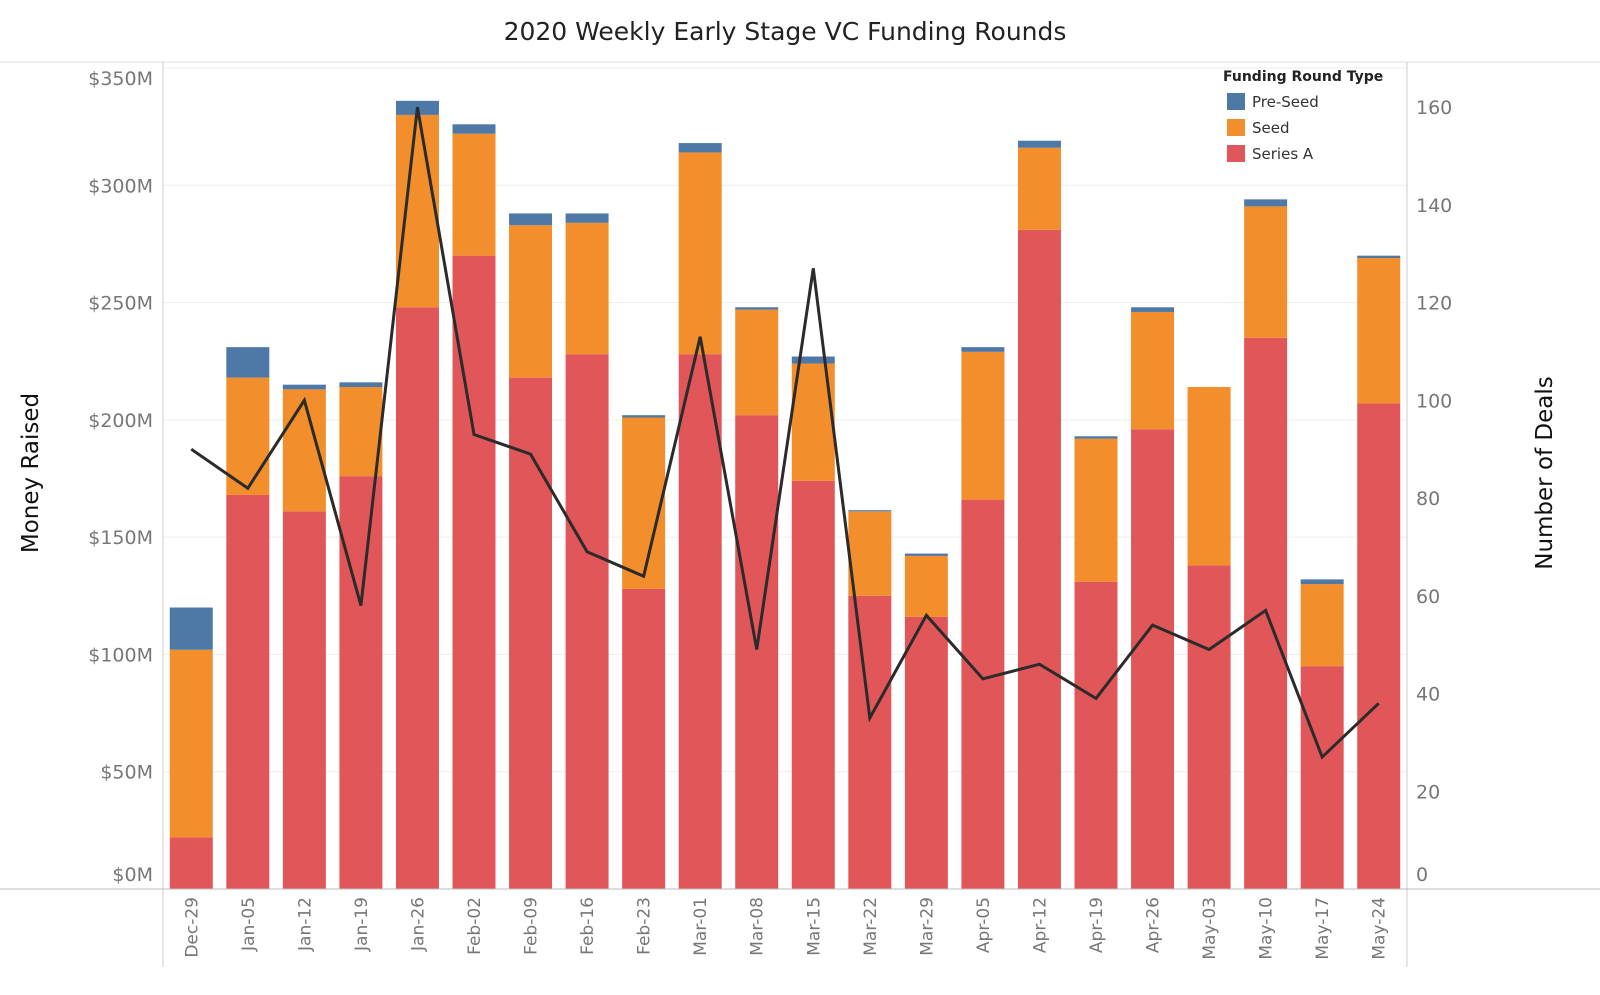 The image size is (1600, 995). Describe the element at coordinates (192, 927) in the screenshot. I see `x-tick-label: Dec-29` at that location.